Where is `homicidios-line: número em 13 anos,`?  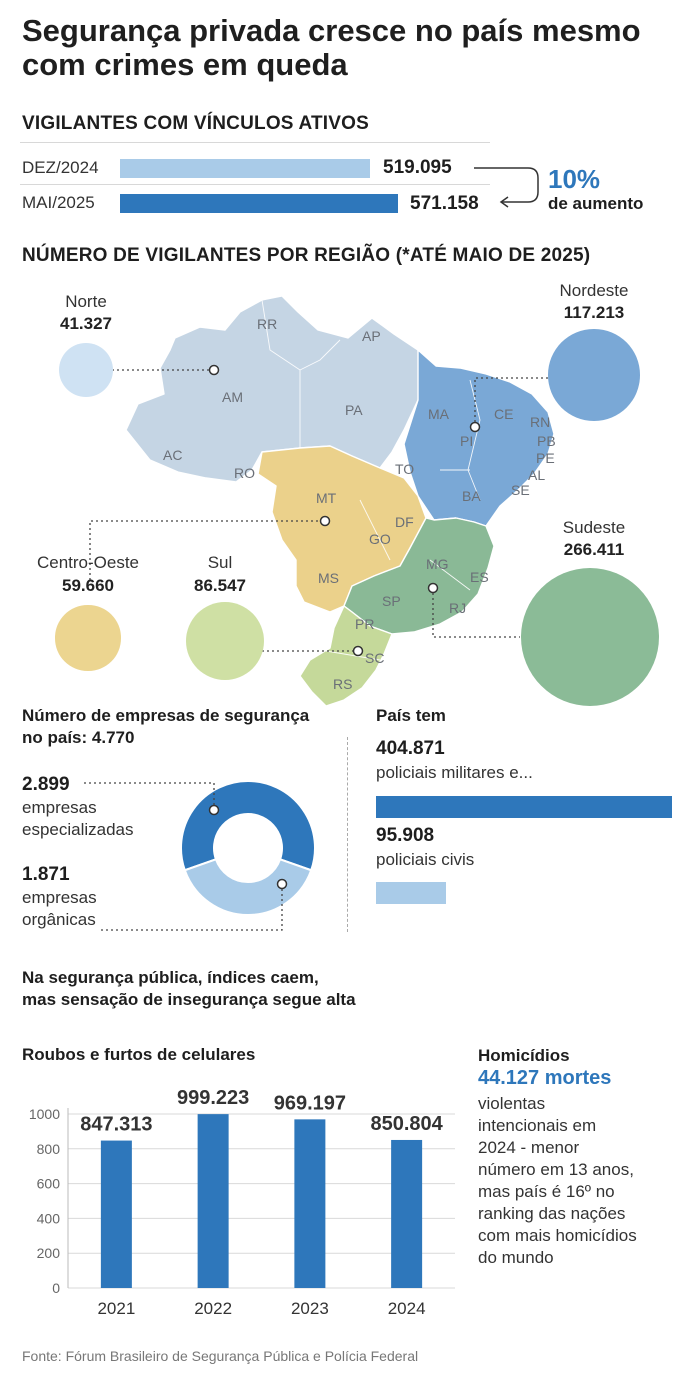 homicidios-line: número em 13 anos, is located at coordinates (556, 1169).